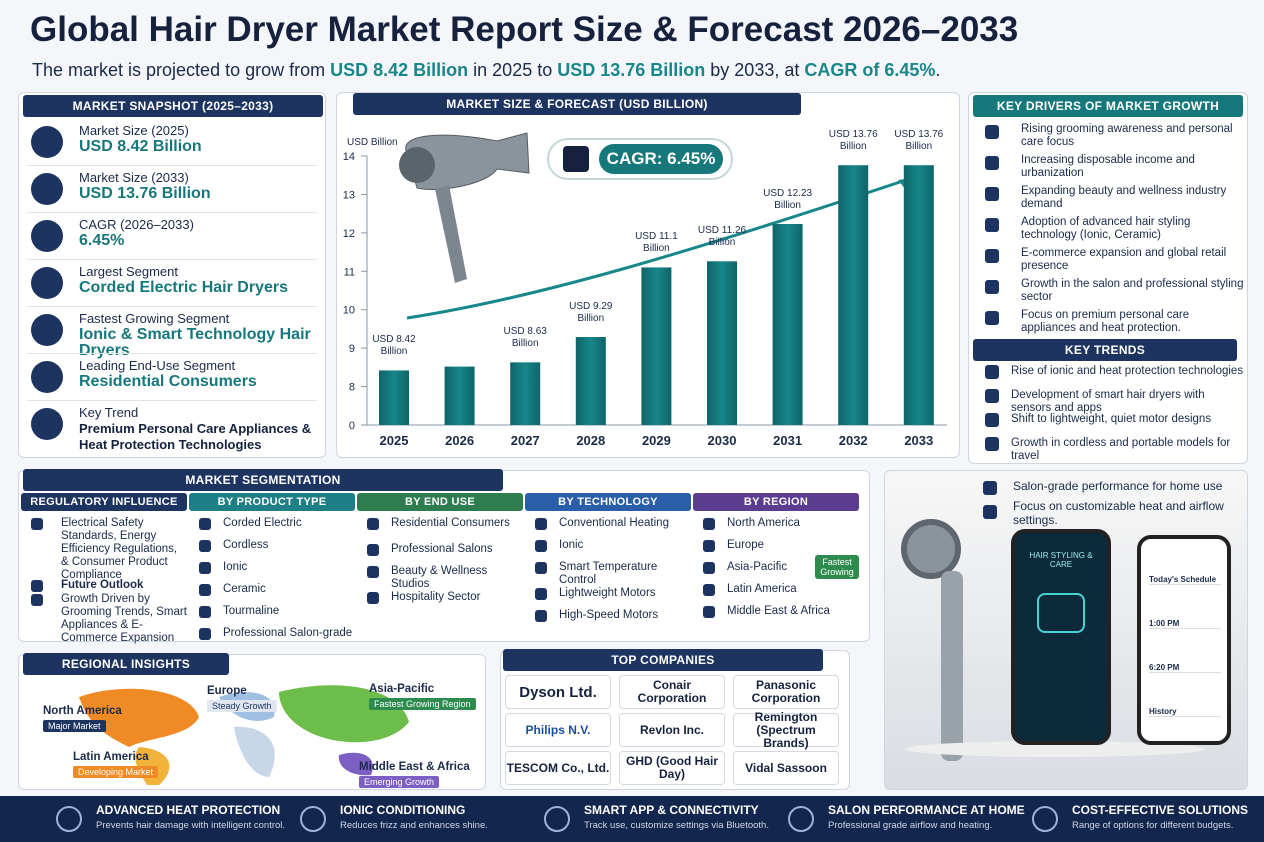 Image resolution: width=1264 pixels, height=842 pixels. I want to click on y-tick-label: 12, so click(349, 234).